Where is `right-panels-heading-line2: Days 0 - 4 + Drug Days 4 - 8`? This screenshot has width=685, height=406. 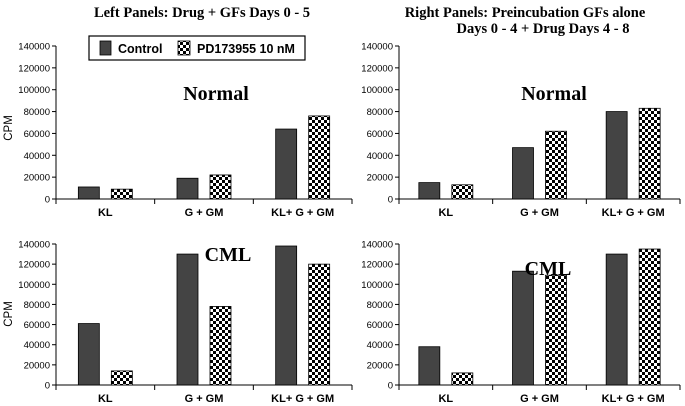 right-panels-heading-line2: Days 0 - 4 + Drug Days 4 - 8 is located at coordinates (543, 29).